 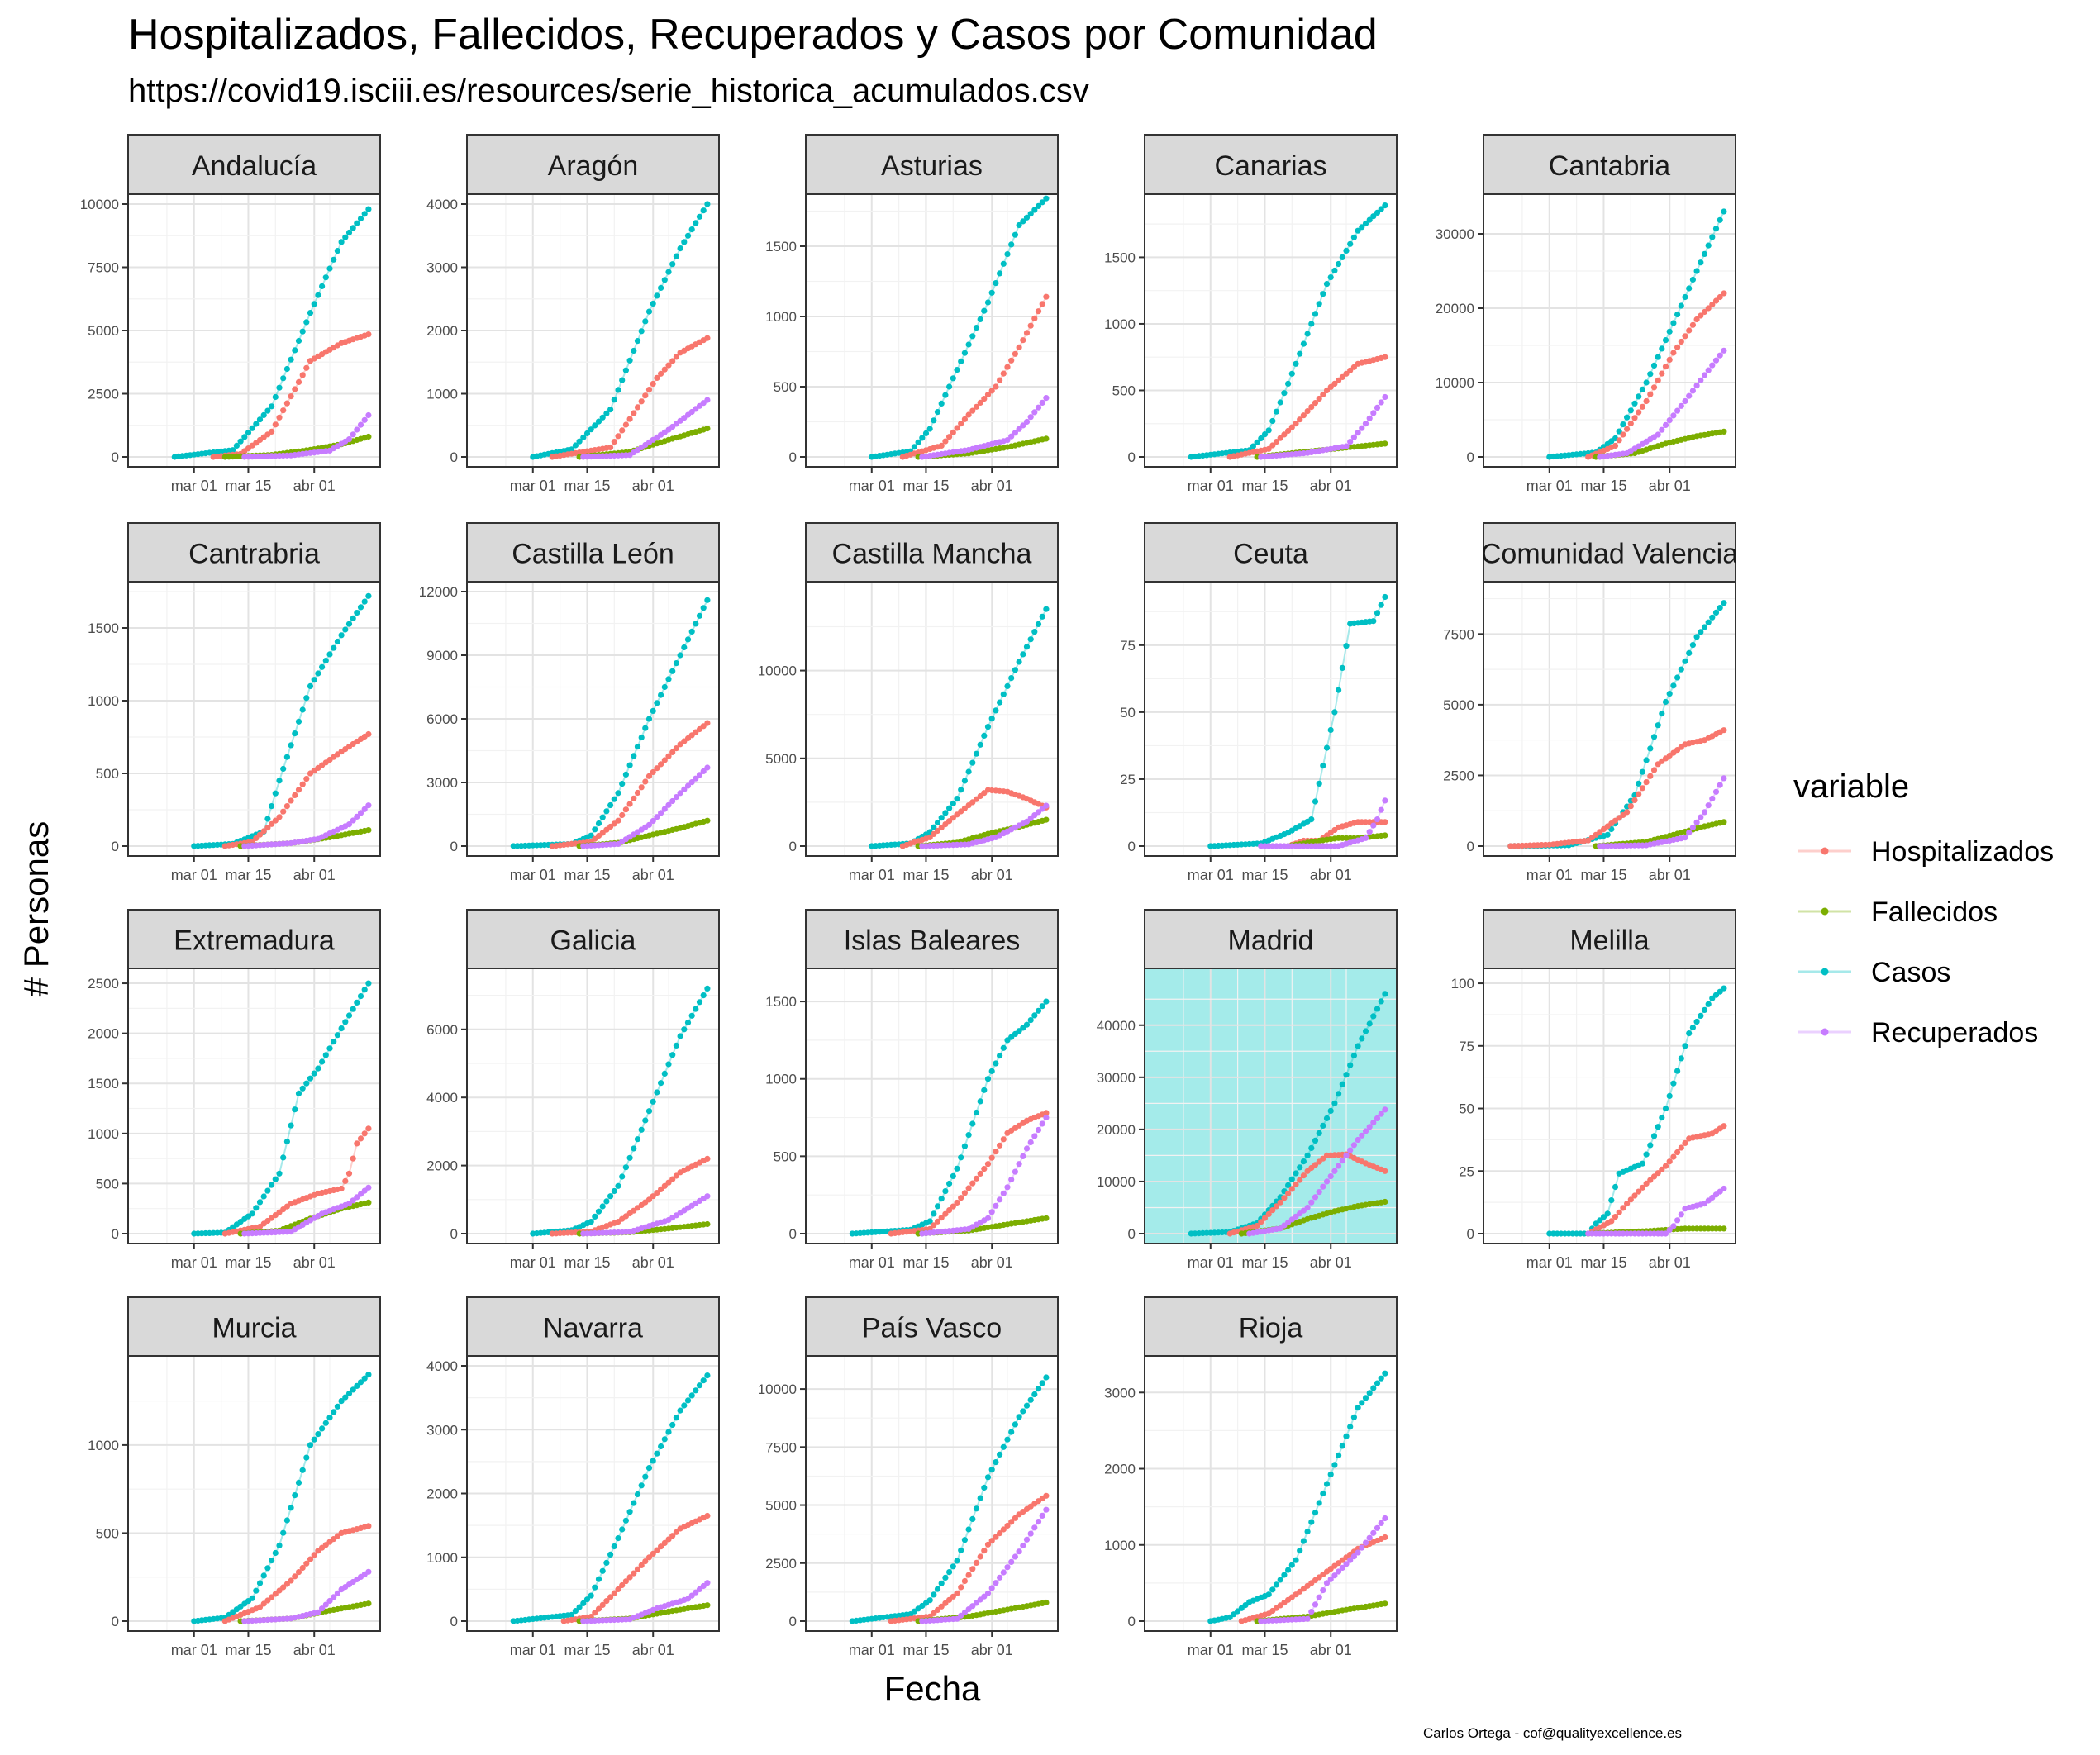 What do you see at coordinates (1455, 383) in the screenshot?
I see `y-tick-label: 10000` at bounding box center [1455, 383].